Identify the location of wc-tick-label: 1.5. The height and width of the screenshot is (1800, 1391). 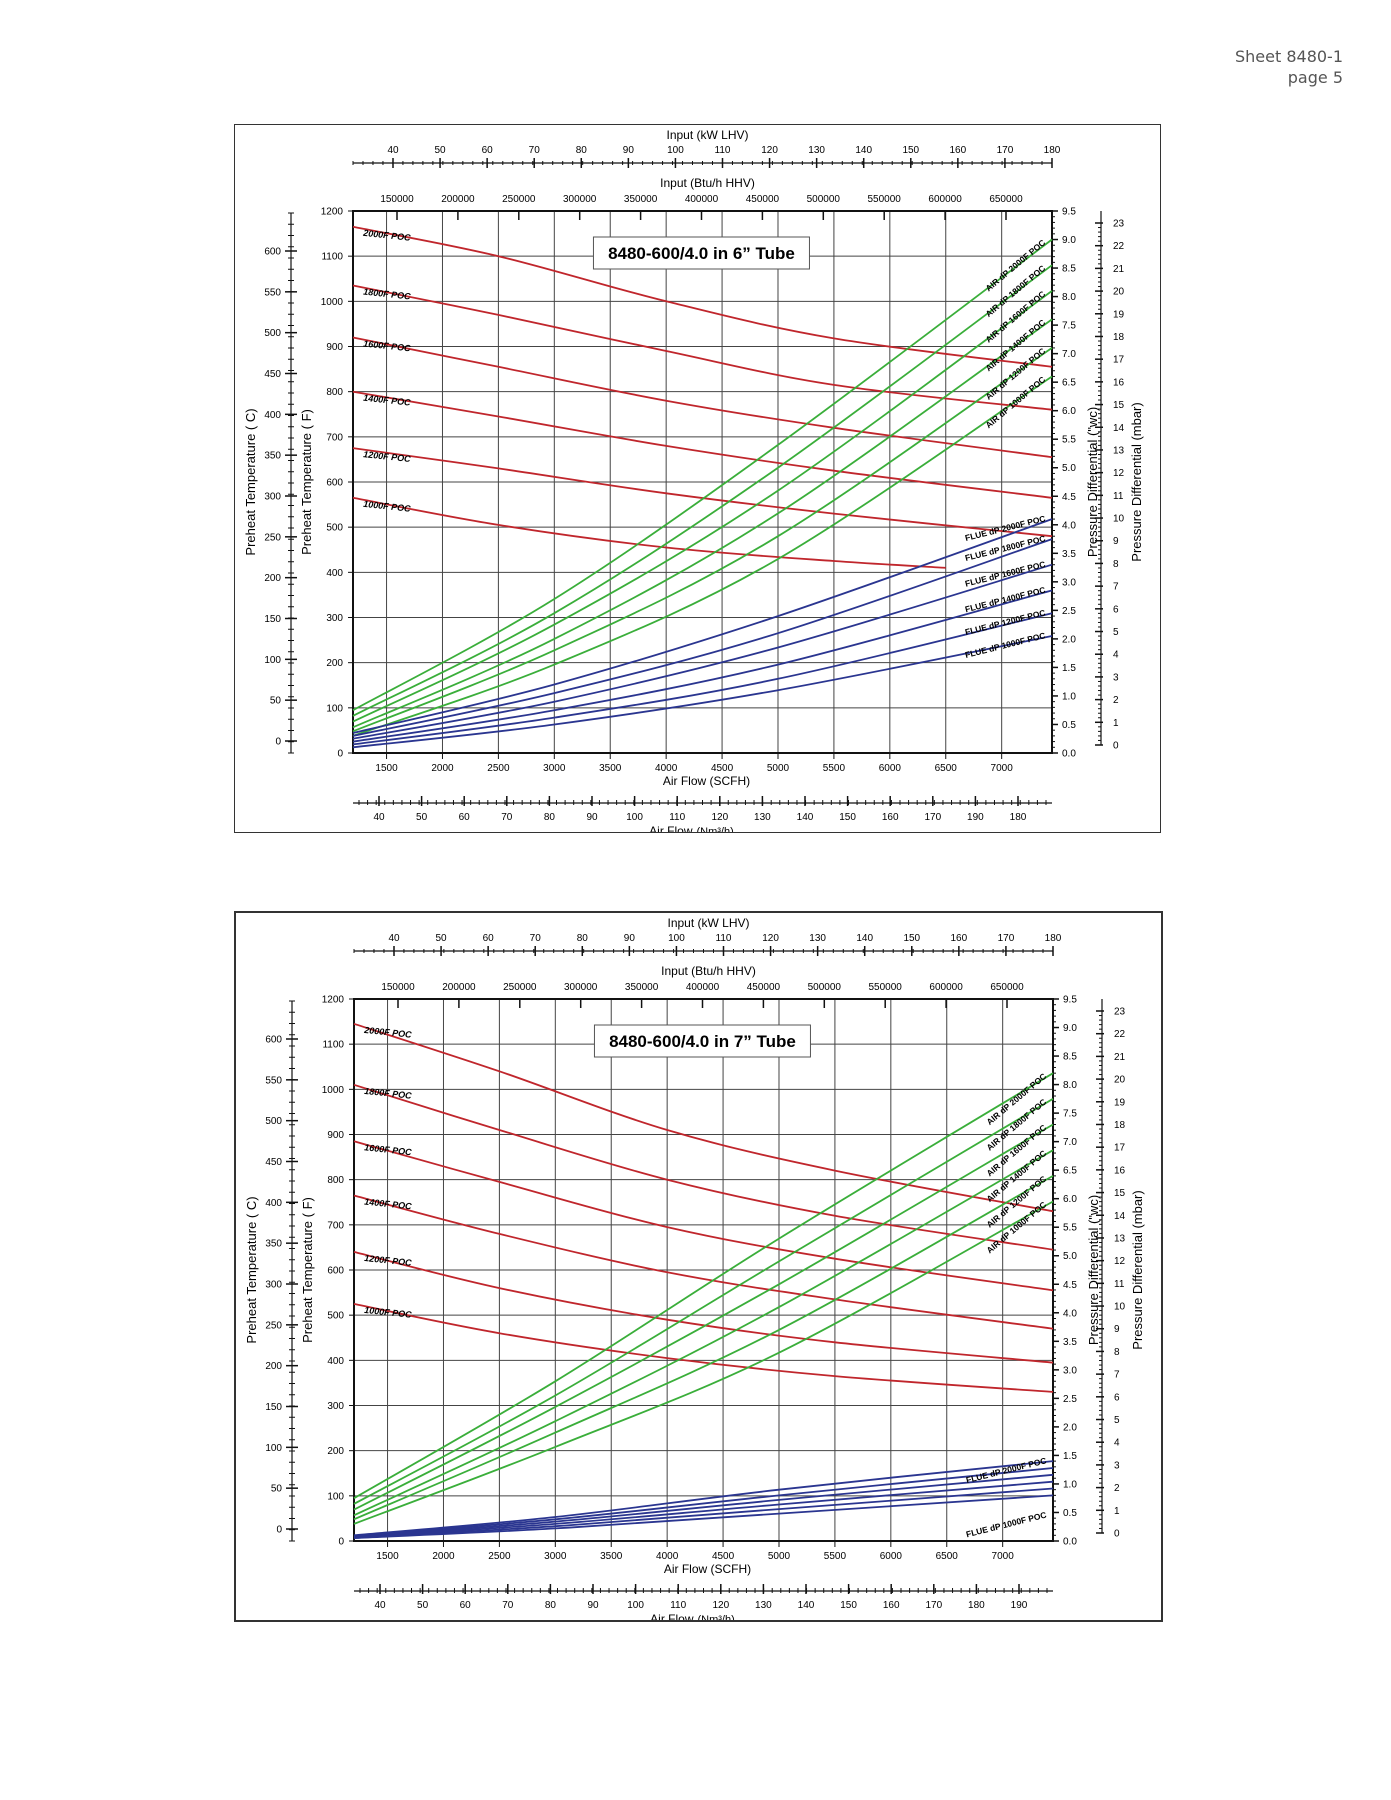
(1069, 668).